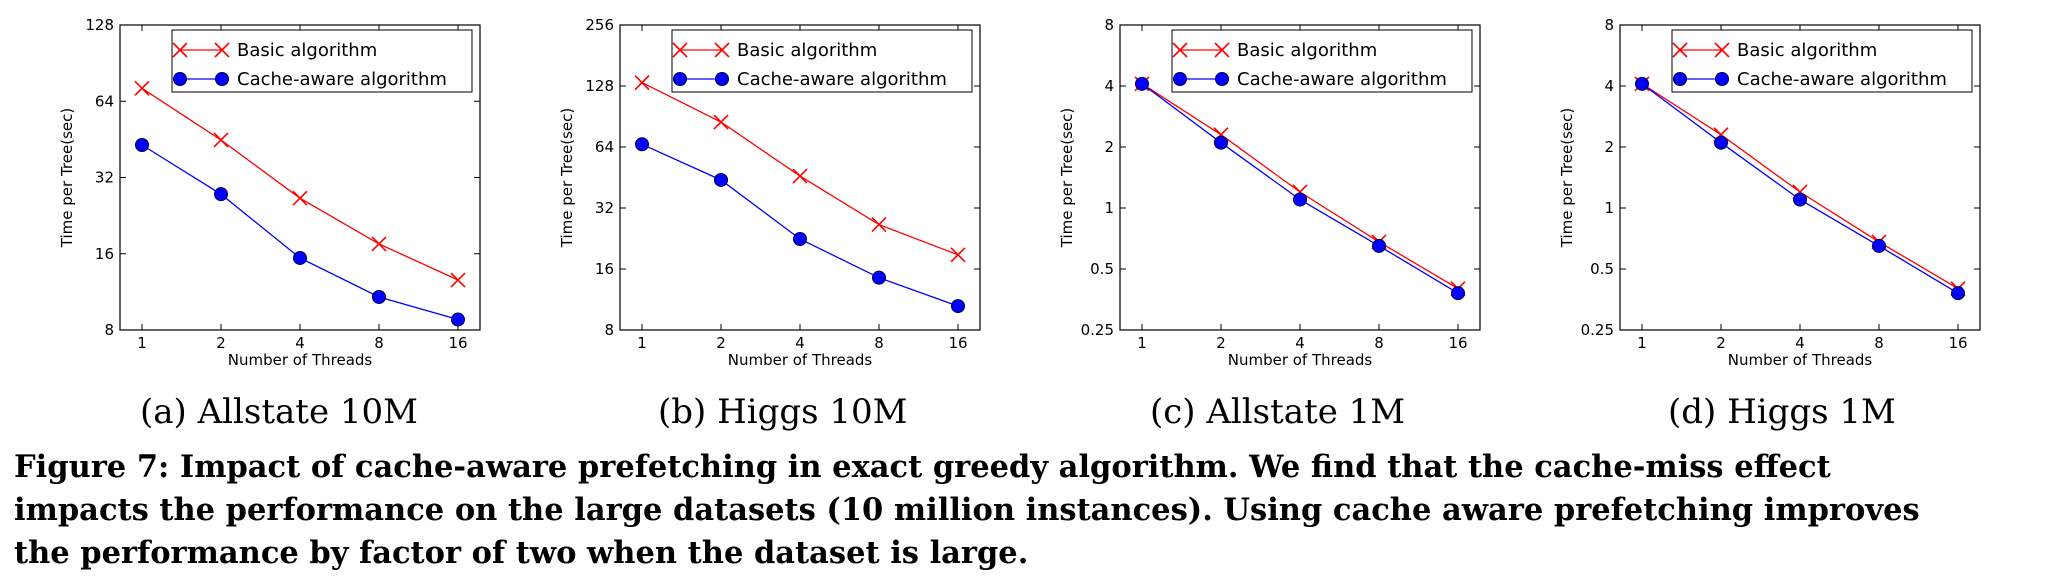 The image size is (2064, 583). I want to click on chart-2-series-1-line, so click(800, 169).